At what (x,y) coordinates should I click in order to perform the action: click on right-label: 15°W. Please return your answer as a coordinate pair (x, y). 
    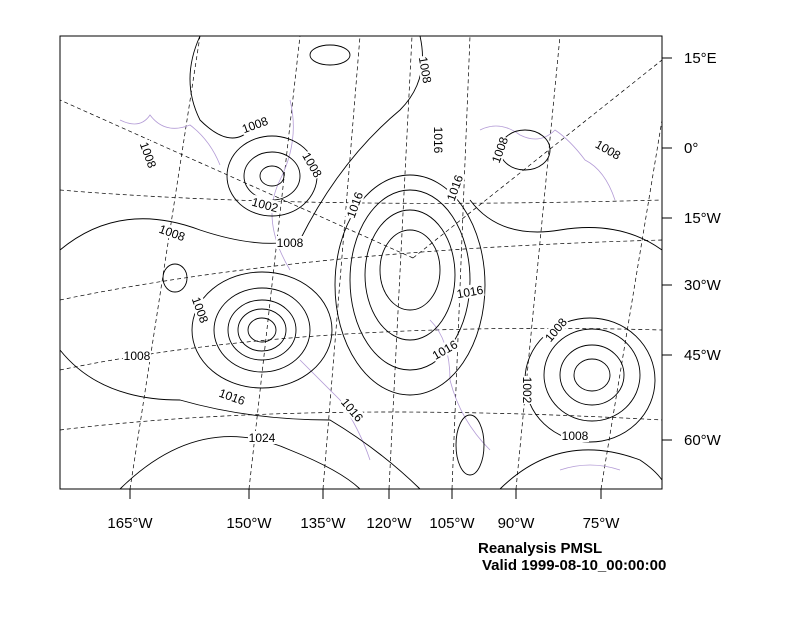
    Looking at the image, I should click on (703, 218).